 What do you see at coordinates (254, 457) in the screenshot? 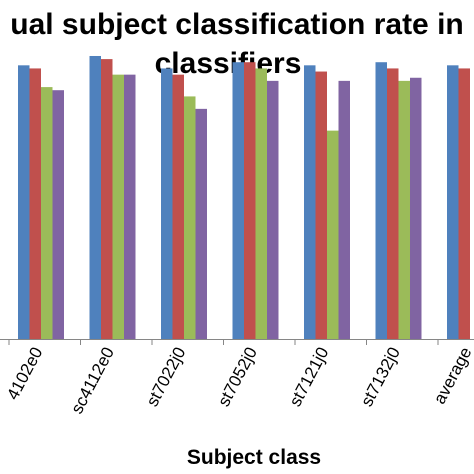
I see `x-axis-title: Subject class` at bounding box center [254, 457].